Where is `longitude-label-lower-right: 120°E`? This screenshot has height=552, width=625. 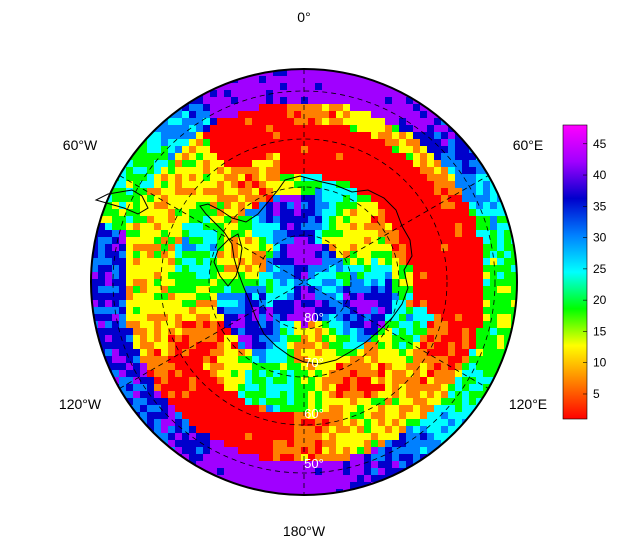 longitude-label-lower-right: 120°E is located at coordinates (528, 404).